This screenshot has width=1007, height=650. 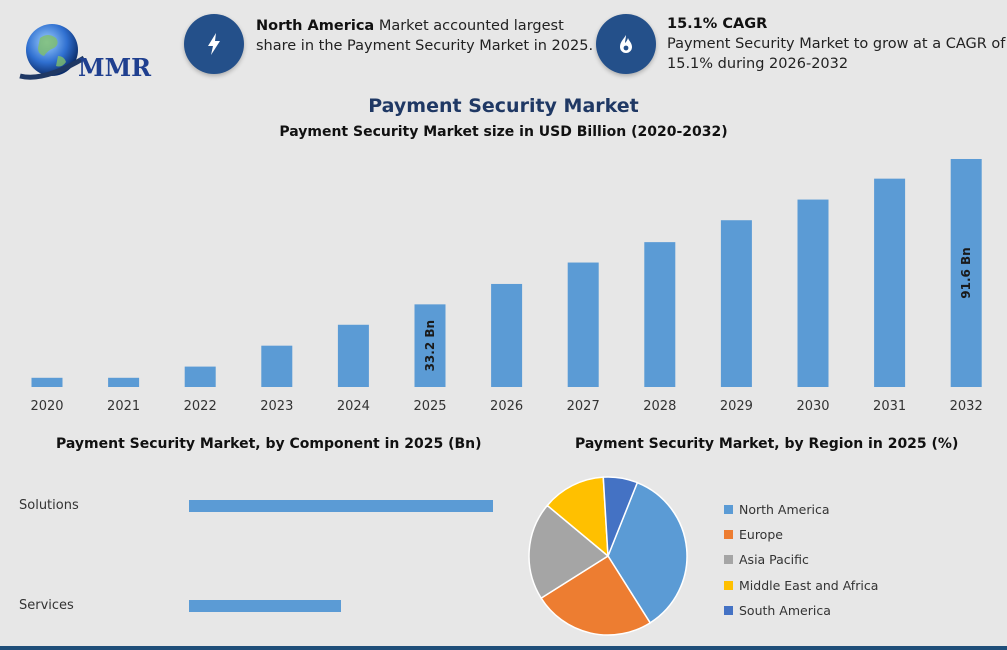 I want to click on pie-slice-asia-pacific, so click(x=569, y=552).